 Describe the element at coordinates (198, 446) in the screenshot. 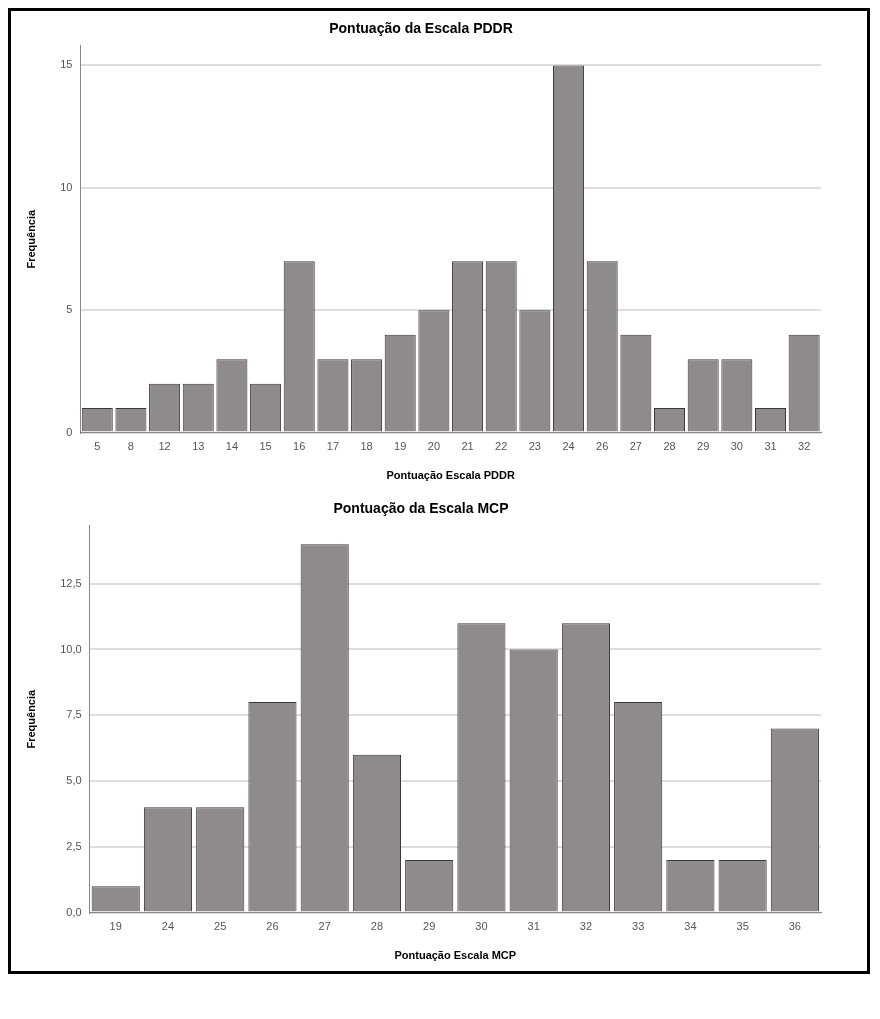

I see `x-tick-label: 13` at that location.